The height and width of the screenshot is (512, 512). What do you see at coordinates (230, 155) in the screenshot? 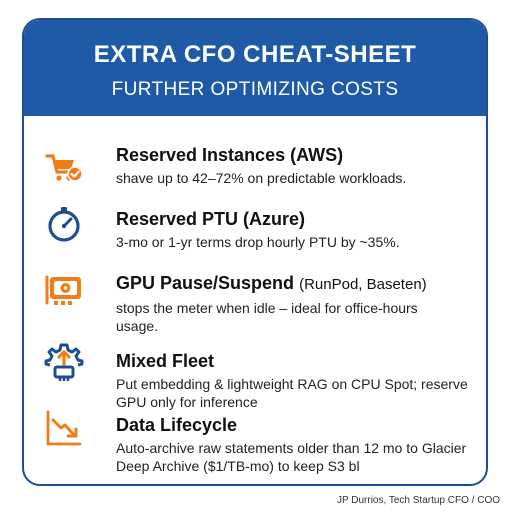
I see `tip-title: Reserved Instances (AWS)` at bounding box center [230, 155].